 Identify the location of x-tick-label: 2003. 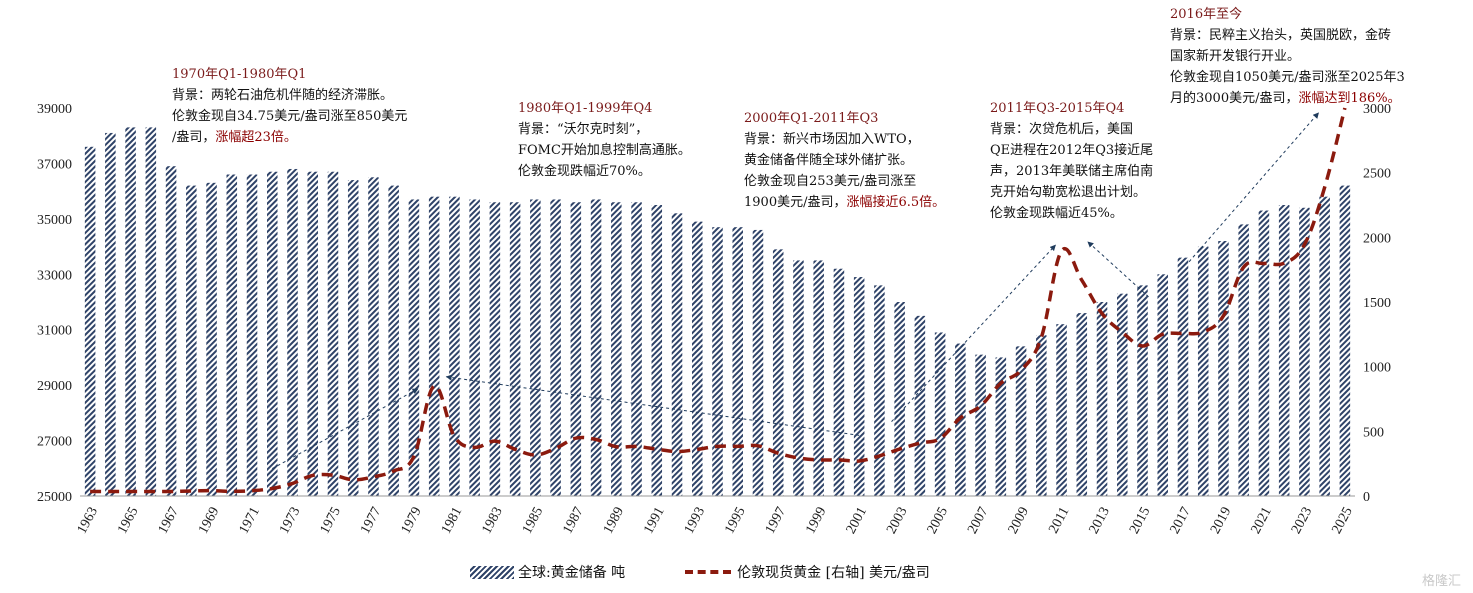
(897, 521).